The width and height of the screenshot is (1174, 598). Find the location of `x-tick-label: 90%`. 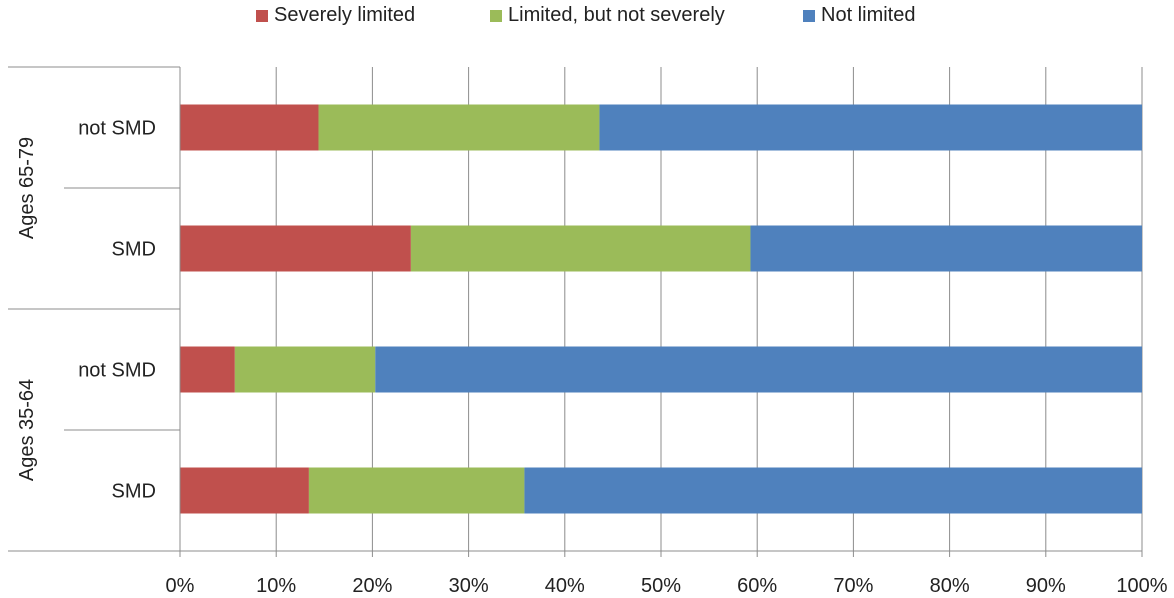

x-tick-label: 90% is located at coordinates (1046, 586).